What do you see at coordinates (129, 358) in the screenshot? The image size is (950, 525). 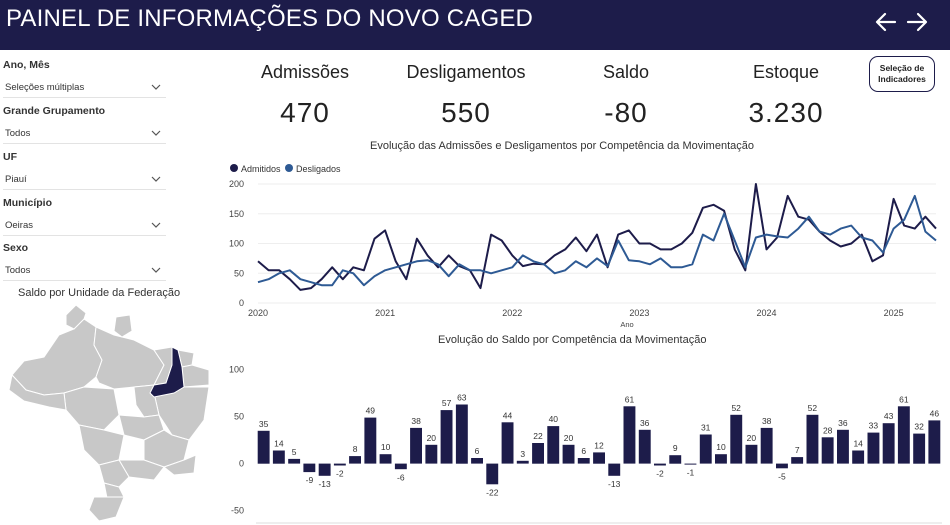 I see `map-state-pa` at bounding box center [129, 358].